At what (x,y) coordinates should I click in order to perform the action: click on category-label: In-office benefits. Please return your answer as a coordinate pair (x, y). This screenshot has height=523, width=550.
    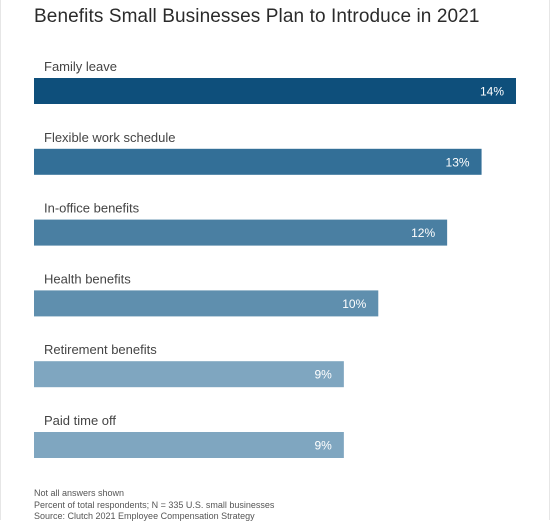
    Looking at the image, I should click on (92, 208).